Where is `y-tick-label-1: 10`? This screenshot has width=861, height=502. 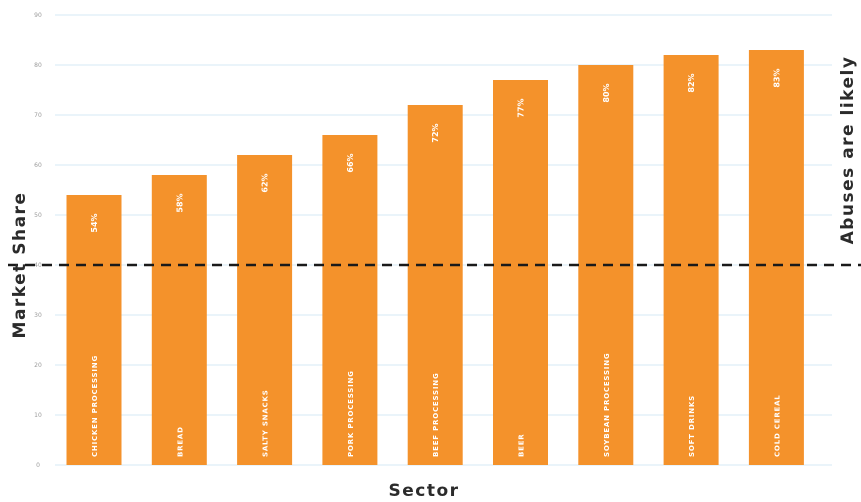 y-tick-label-1: 10 is located at coordinates (38, 415).